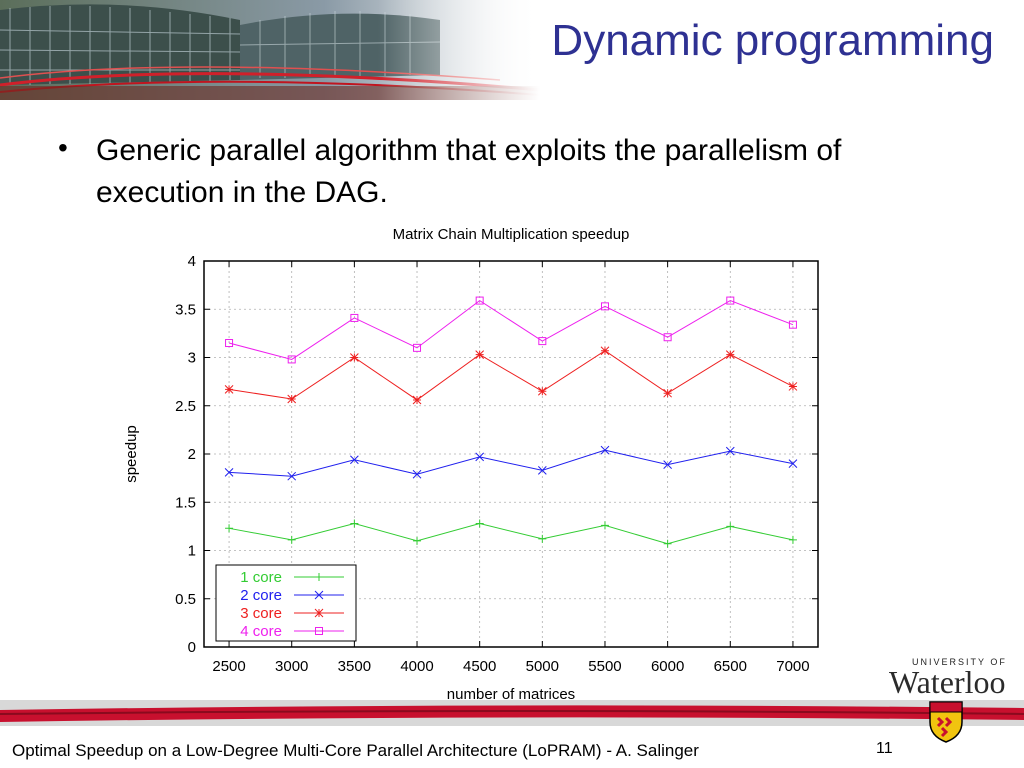  Describe the element at coordinates (667, 666) in the screenshot. I see `x-tick-label: 6000` at that location.